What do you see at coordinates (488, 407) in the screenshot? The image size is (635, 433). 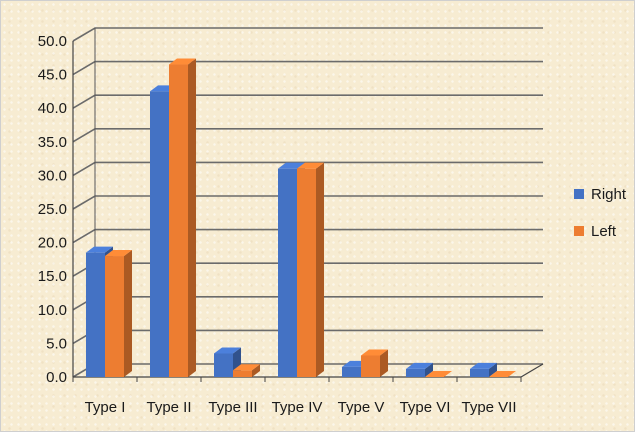 I see `x-tick-label: Type VII` at bounding box center [488, 407].